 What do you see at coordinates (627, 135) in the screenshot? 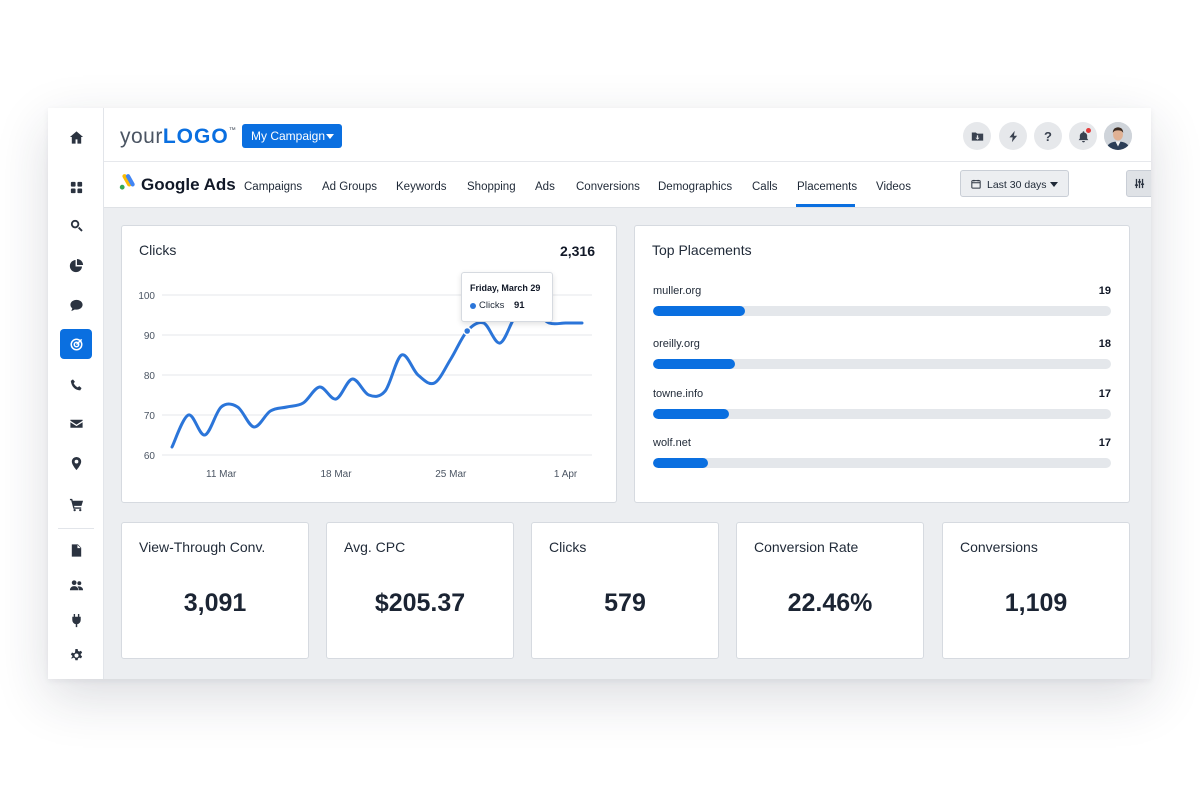
I see `top-header: yourLOGO™ My Campaign ?` at bounding box center [627, 135].